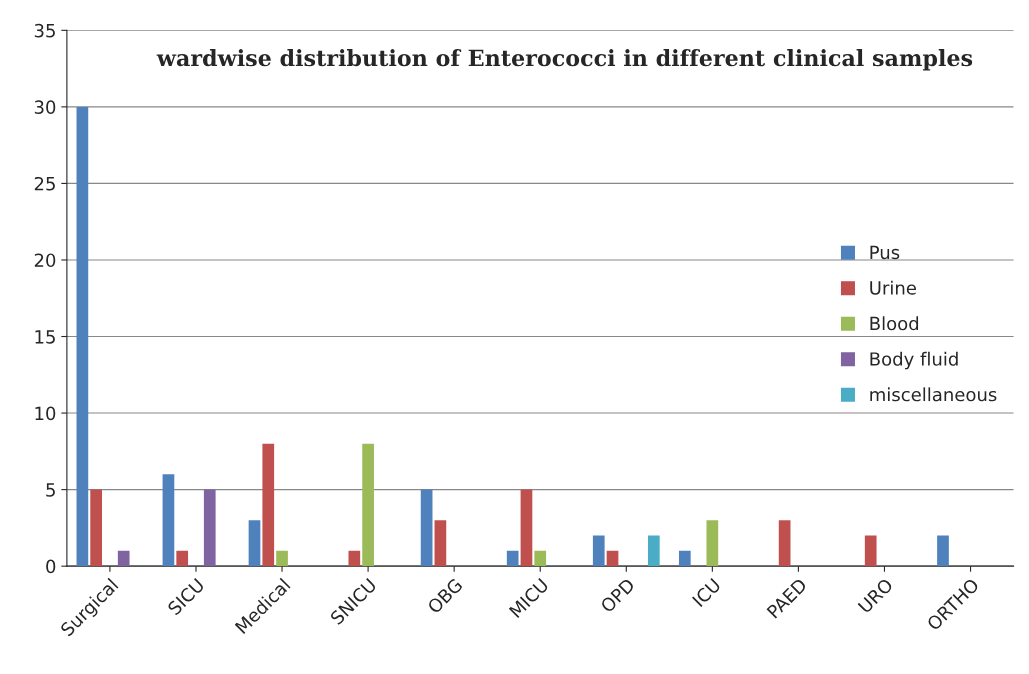 The width and height of the screenshot is (1029, 674). What do you see at coordinates (564, 60) in the screenshot?
I see `text: wardwise distribution of Enterococci in different clinical samples` at bounding box center [564, 60].